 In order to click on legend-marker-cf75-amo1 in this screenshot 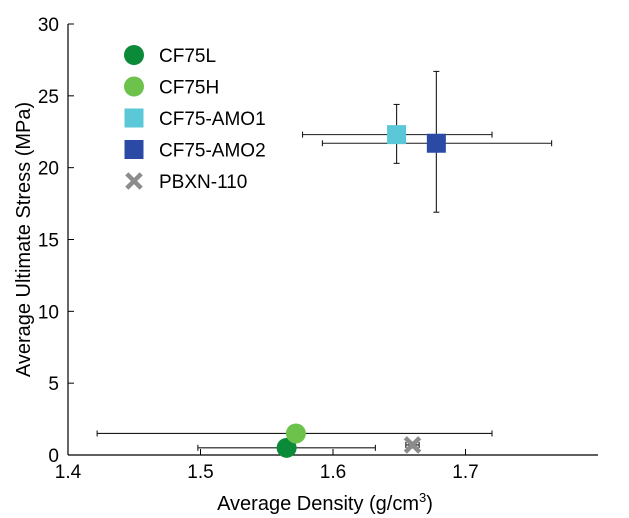, I will do `click(134, 118)`.